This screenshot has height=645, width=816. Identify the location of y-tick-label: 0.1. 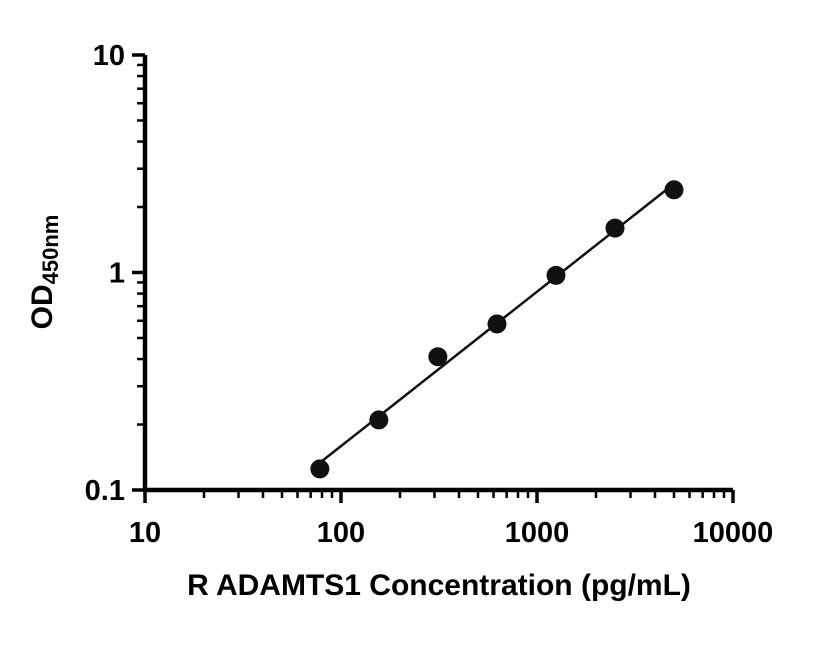
(105, 491).